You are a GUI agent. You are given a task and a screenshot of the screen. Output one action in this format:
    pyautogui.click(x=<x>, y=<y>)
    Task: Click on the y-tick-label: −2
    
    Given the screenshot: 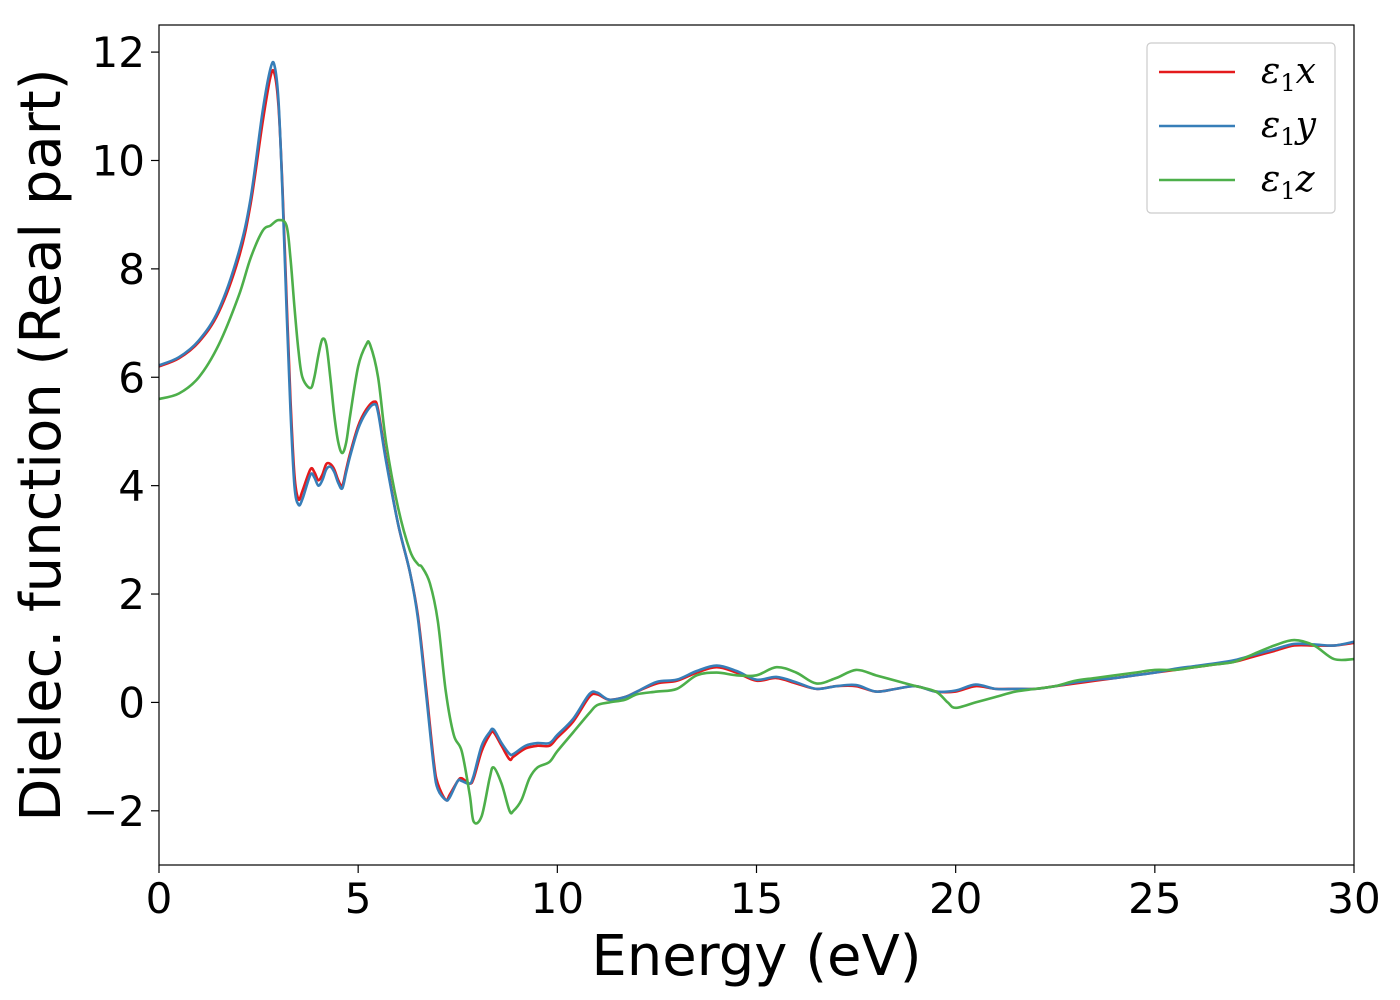 What is the action you would take?
    pyautogui.click(x=114, y=811)
    